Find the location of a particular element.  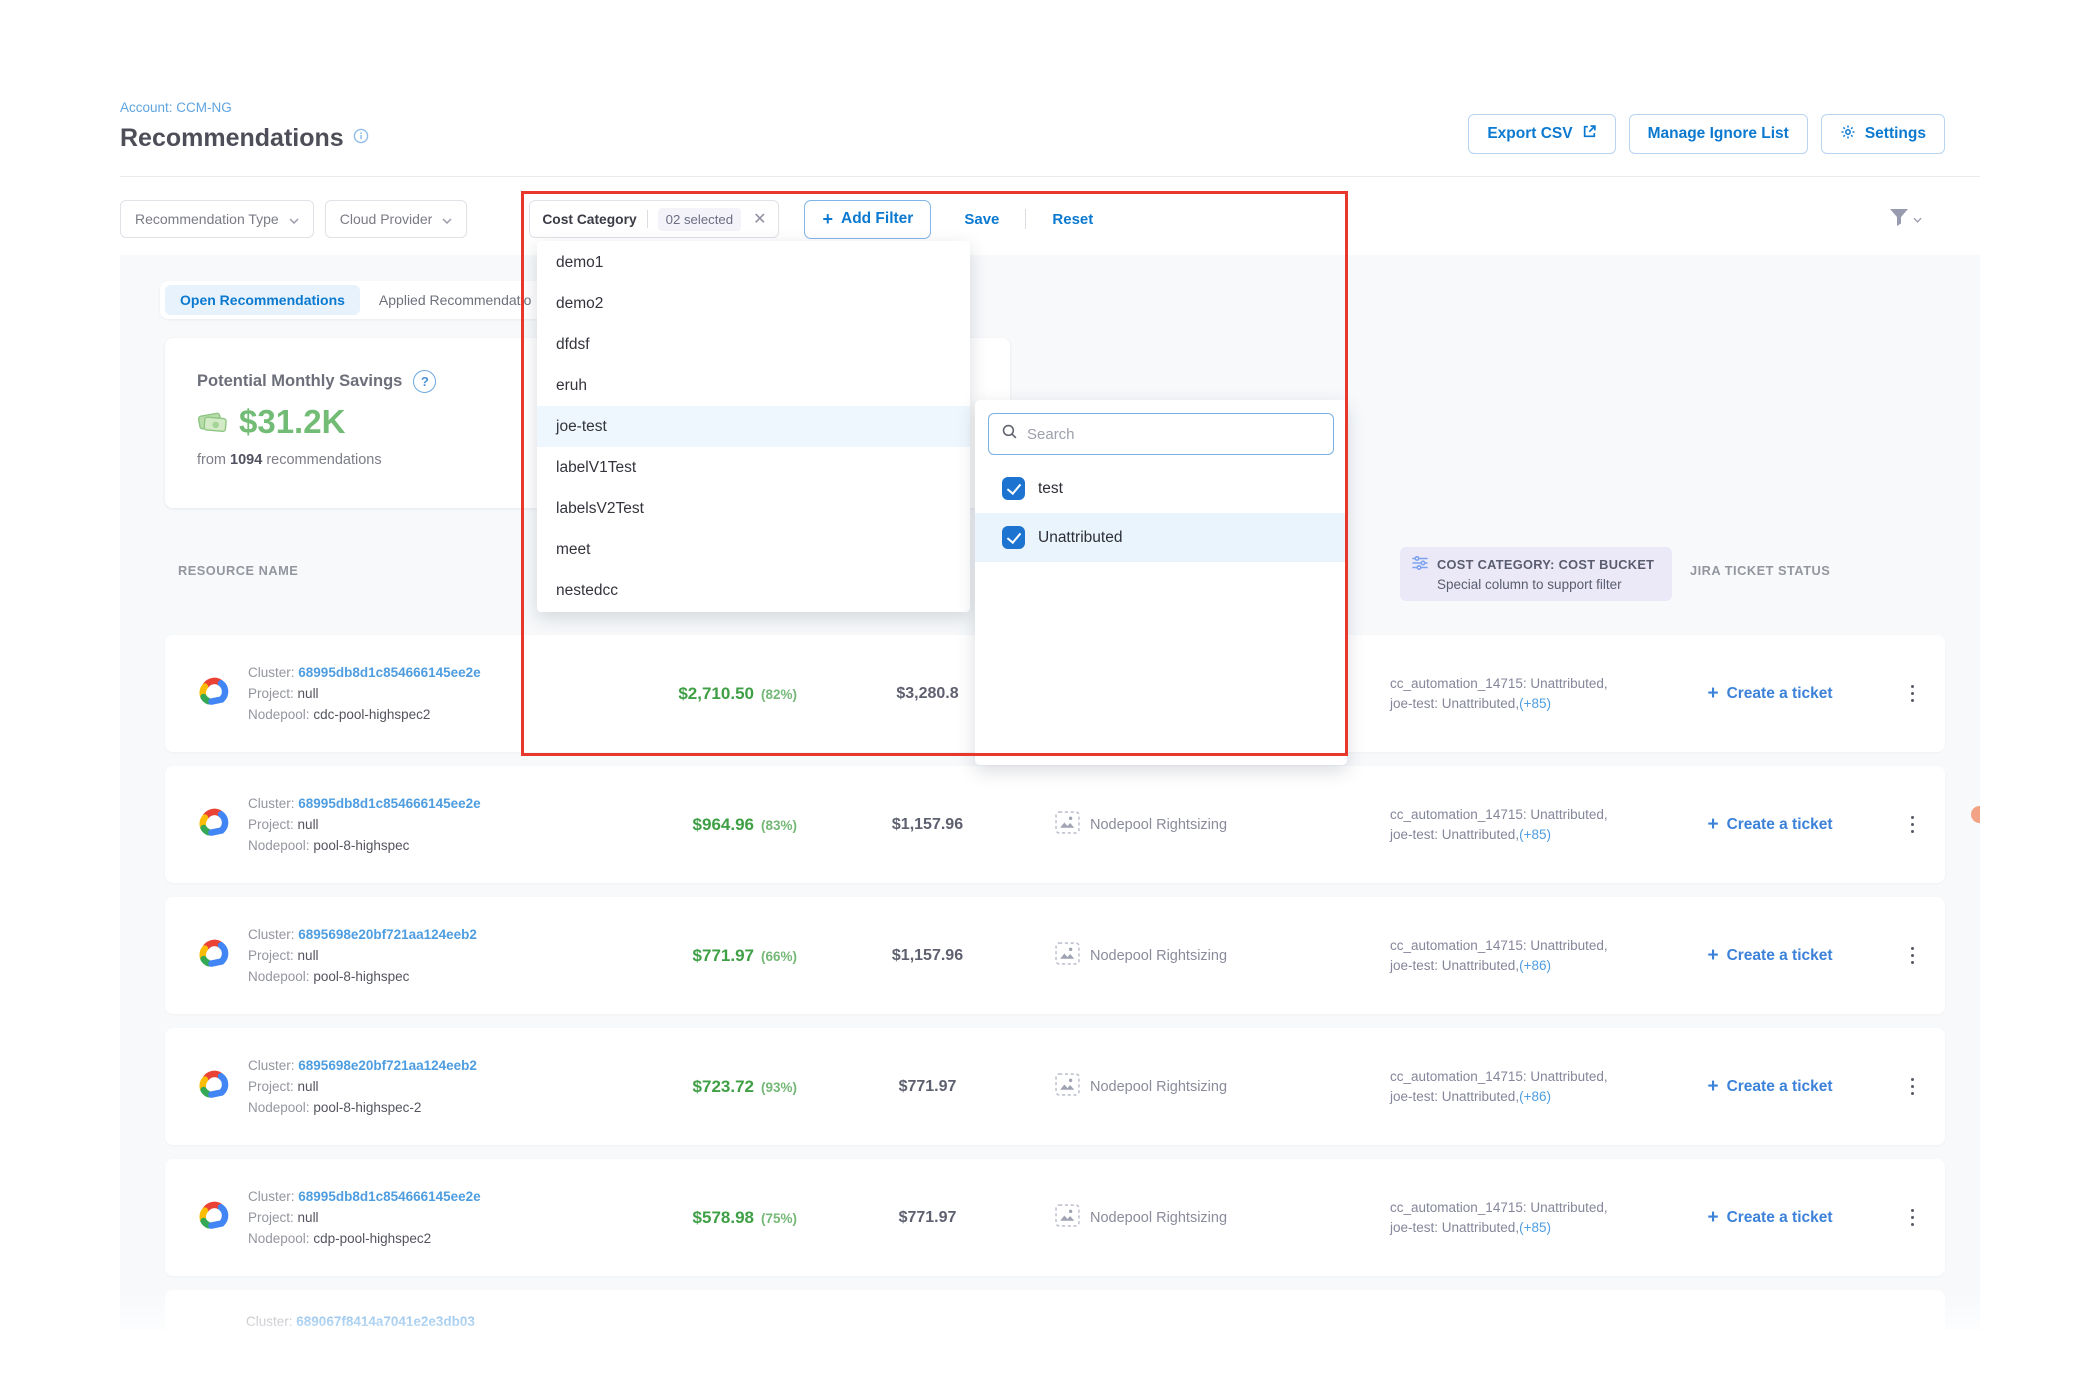

tab-applied-recommendations: Applied Recommendatio is located at coordinates (455, 300).